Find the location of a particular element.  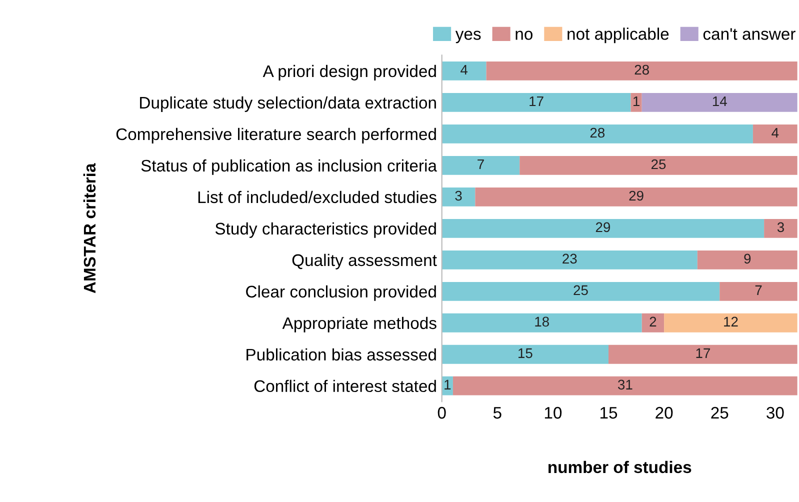

y-tick-label: Publication bias assessed is located at coordinates (341, 354).